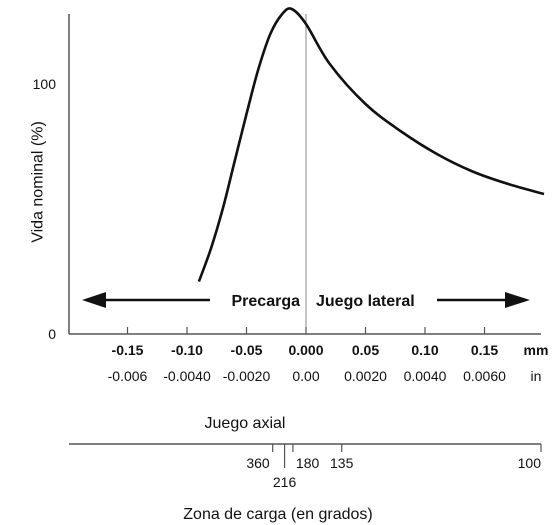  I want to click on x-tick-label-in: 0.0020, so click(365, 376).